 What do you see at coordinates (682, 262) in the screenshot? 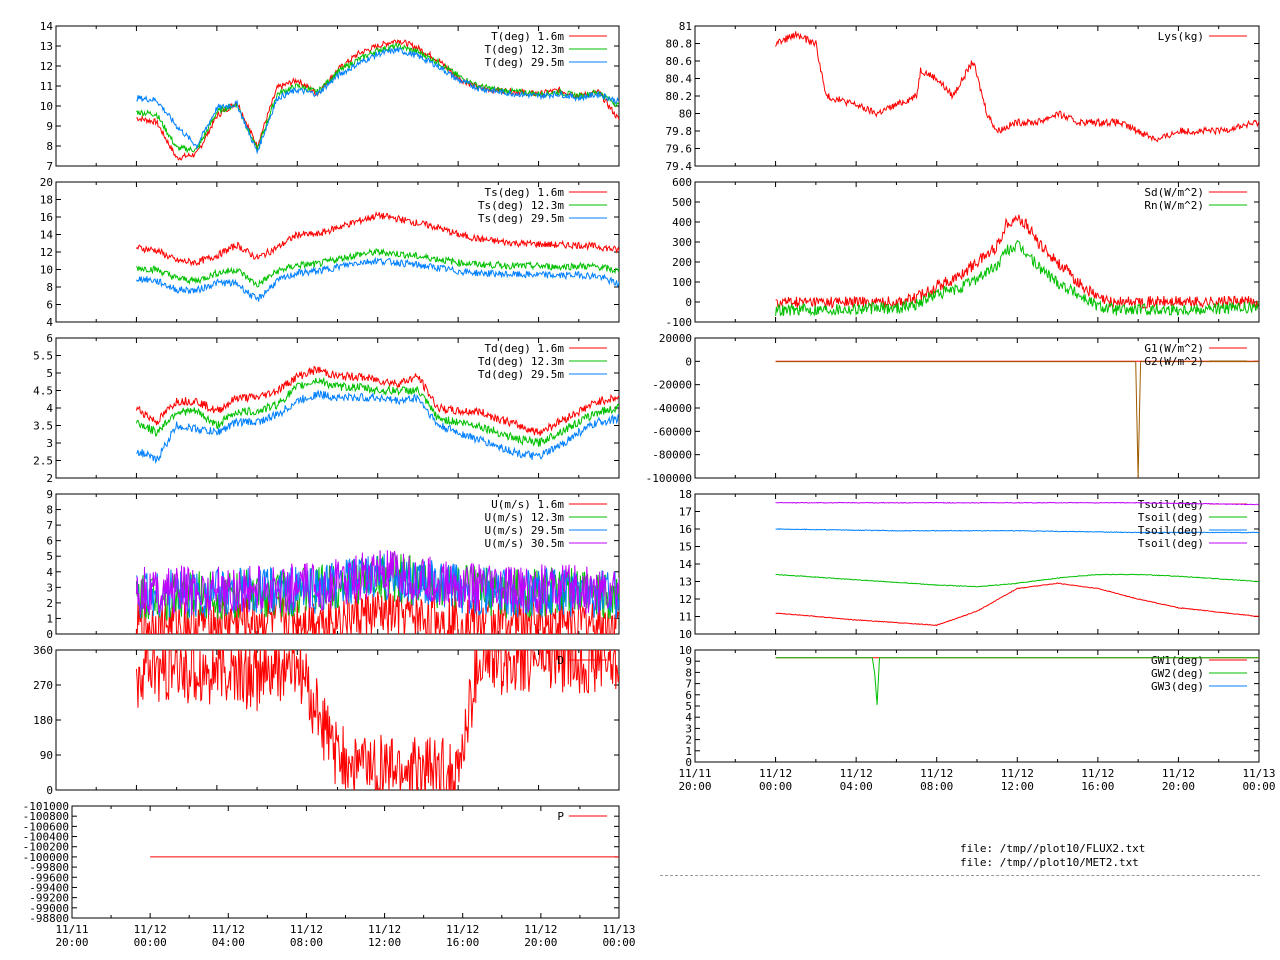
I see `y-tick-label: 200` at bounding box center [682, 262].